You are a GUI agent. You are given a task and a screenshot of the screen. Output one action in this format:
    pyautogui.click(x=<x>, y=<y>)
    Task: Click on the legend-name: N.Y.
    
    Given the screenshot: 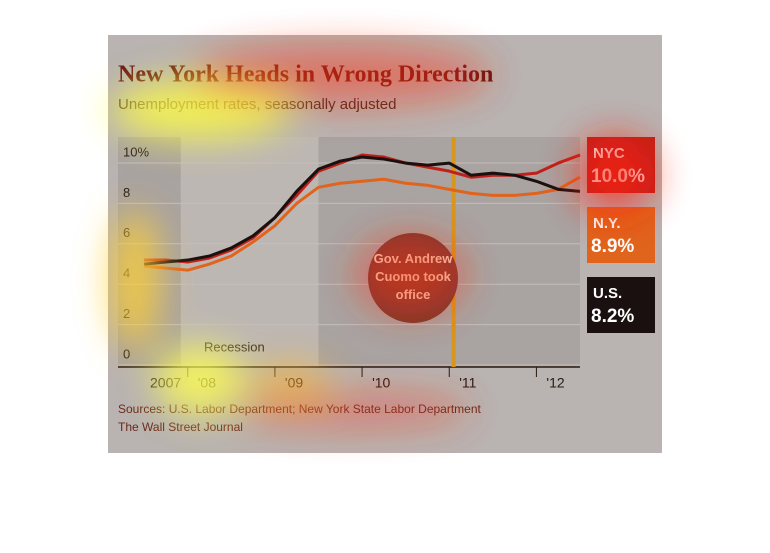 What is the action you would take?
    pyautogui.click(x=607, y=223)
    